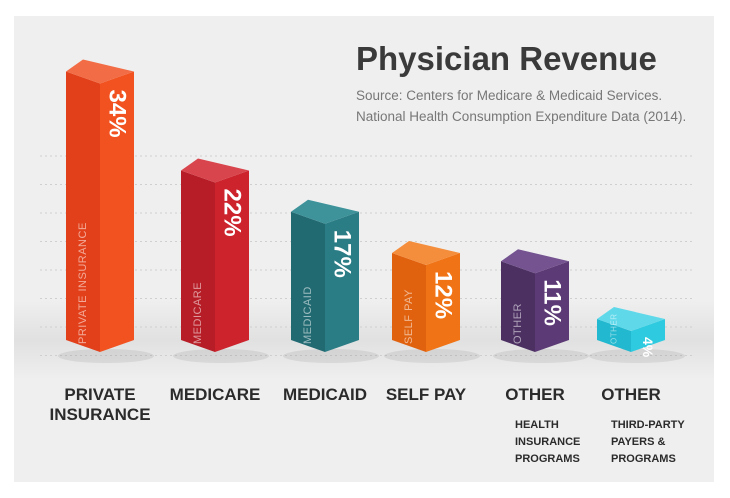 The image size is (730, 498). I want to click on bar-value-label: 17%, so click(342, 254).